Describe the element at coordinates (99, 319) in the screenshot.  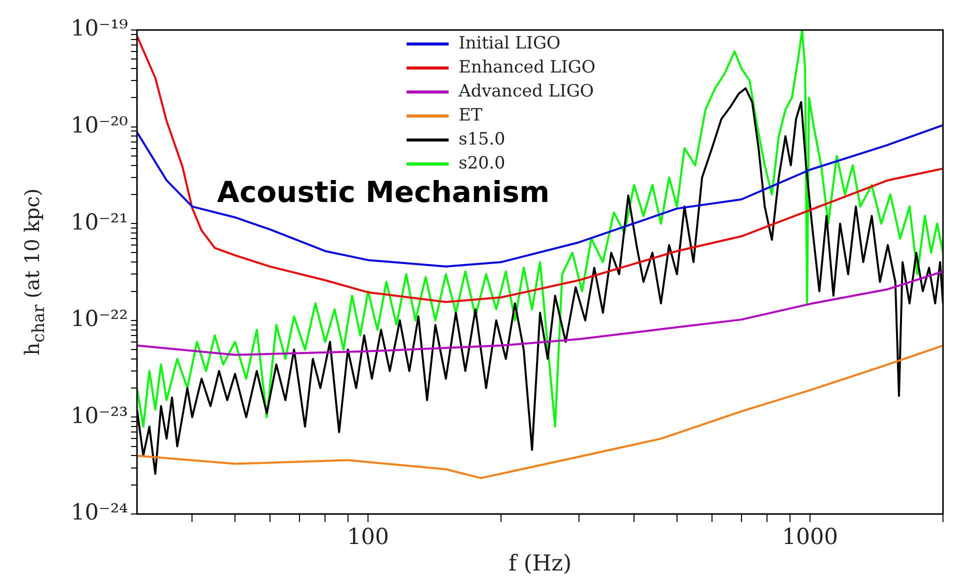
I see `y-tick-label: 10⁻²²` at that location.